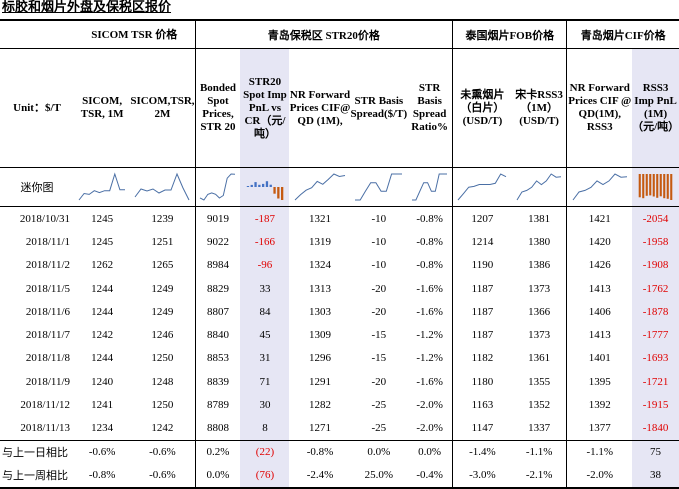  What do you see at coordinates (539, 452) in the screenshot?
I see `cmp-c9: -1.1%` at bounding box center [539, 452].